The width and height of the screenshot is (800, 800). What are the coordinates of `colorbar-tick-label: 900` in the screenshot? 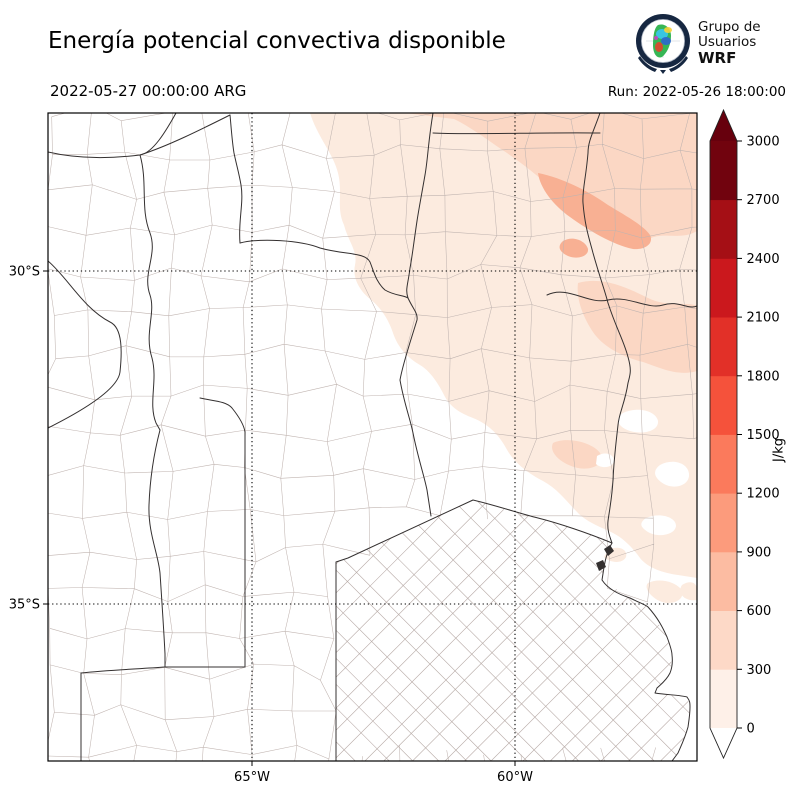 It's located at (759, 552).